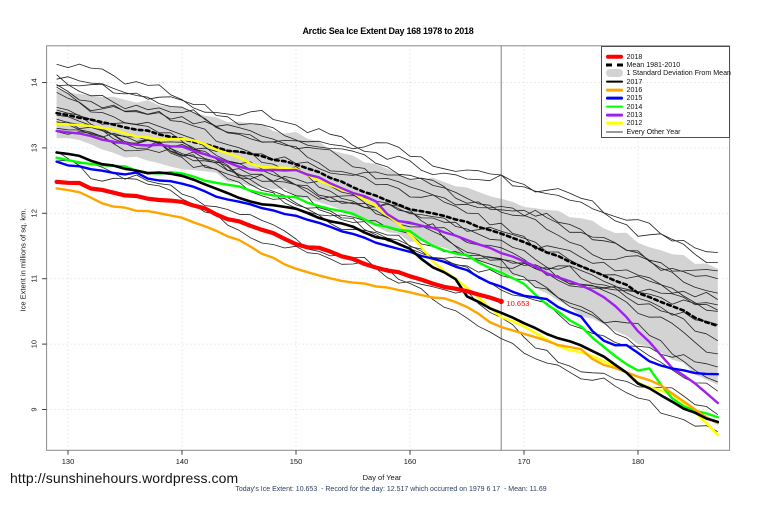 Image resolution: width=760 pixels, height=506 pixels. I want to click on y-tick-label-10: 10, so click(34, 344).